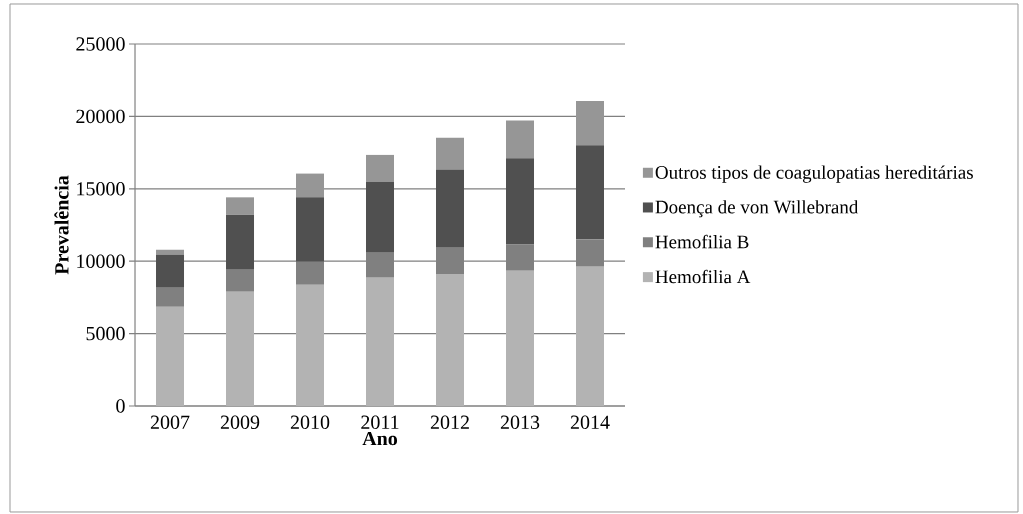 The image size is (1023, 514). What do you see at coordinates (449, 422) in the screenshot?
I see `x-tick-label: 2012` at bounding box center [449, 422].